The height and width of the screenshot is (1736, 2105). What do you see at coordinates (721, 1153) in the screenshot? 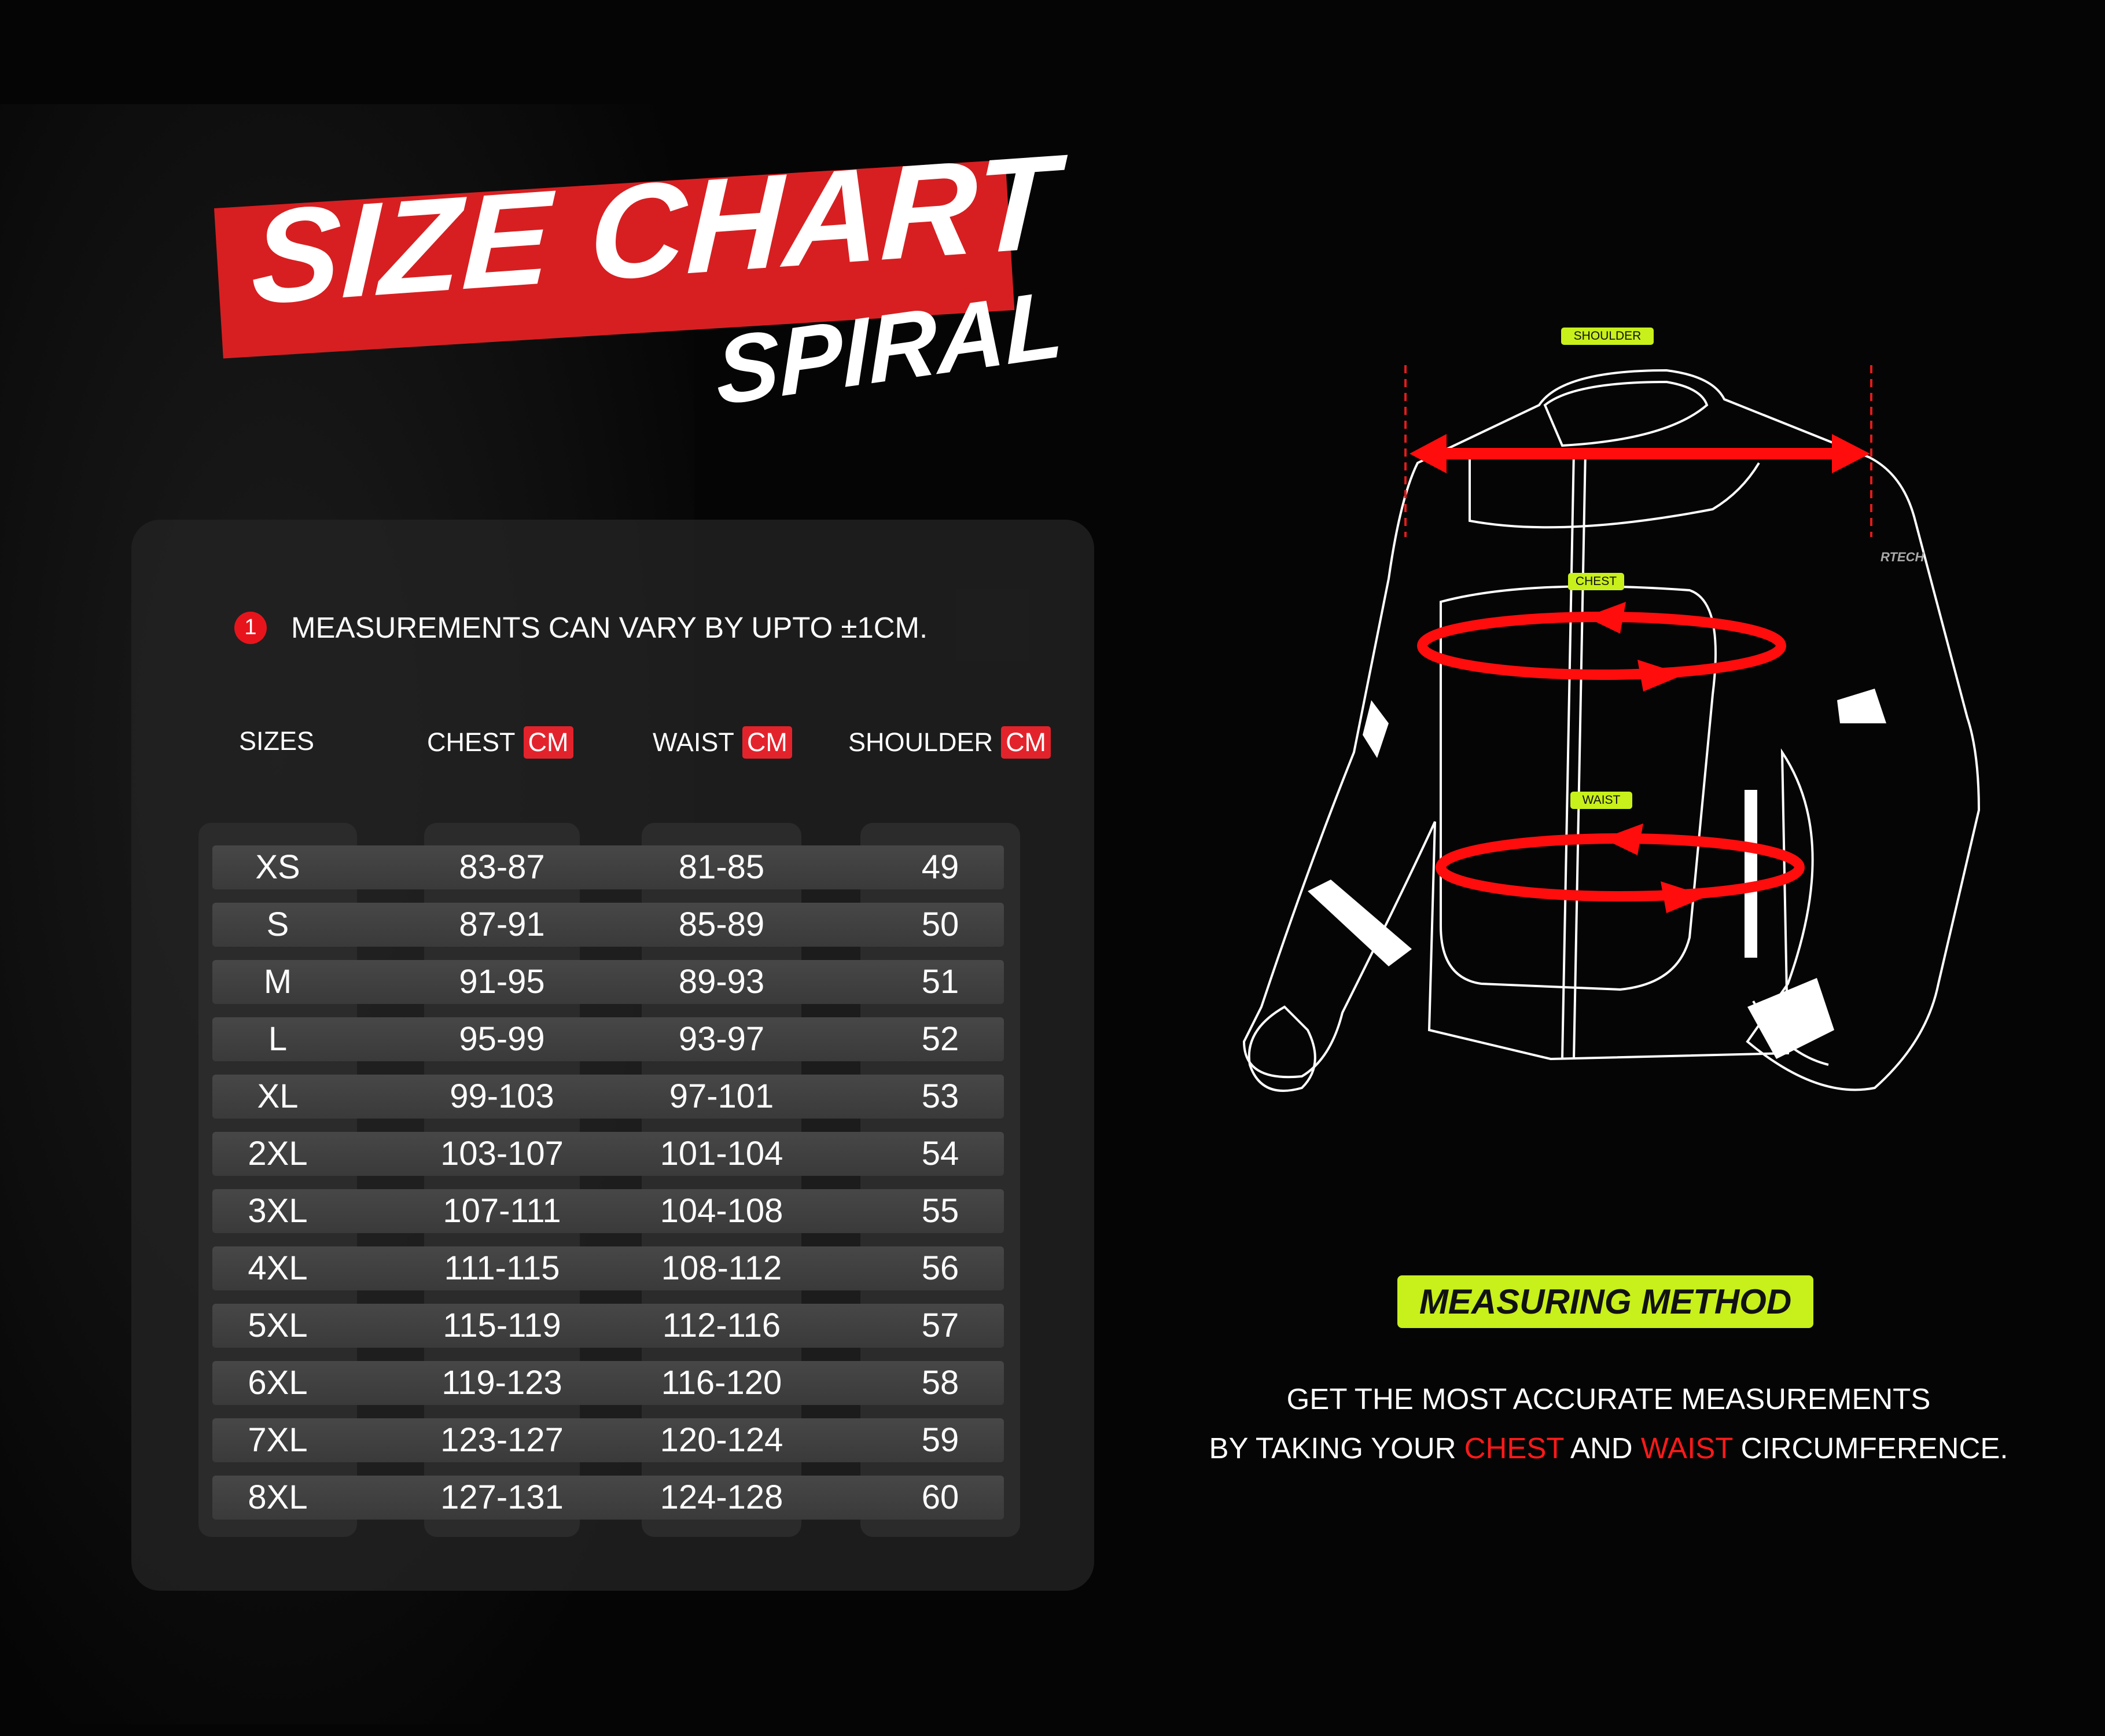
I see `cell-waist: 101-104` at bounding box center [721, 1153].